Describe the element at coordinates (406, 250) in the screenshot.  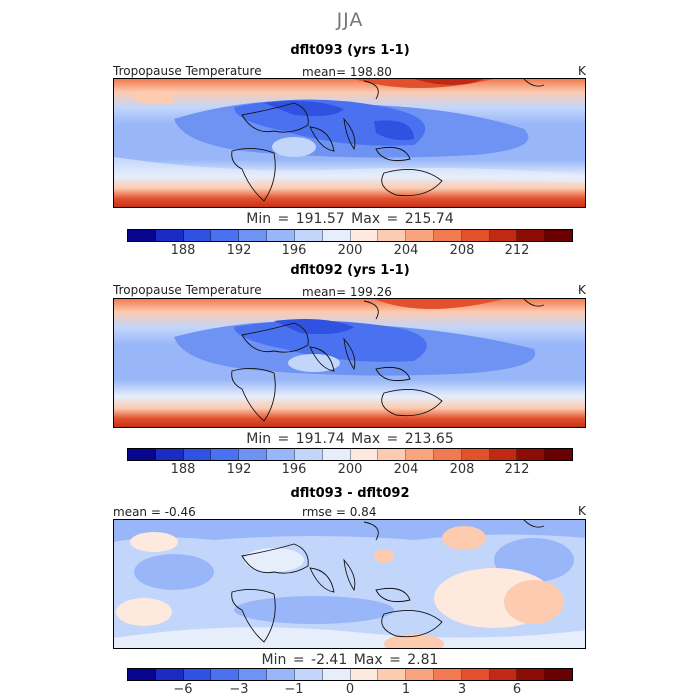
I see `panel1-tick: 204` at that location.